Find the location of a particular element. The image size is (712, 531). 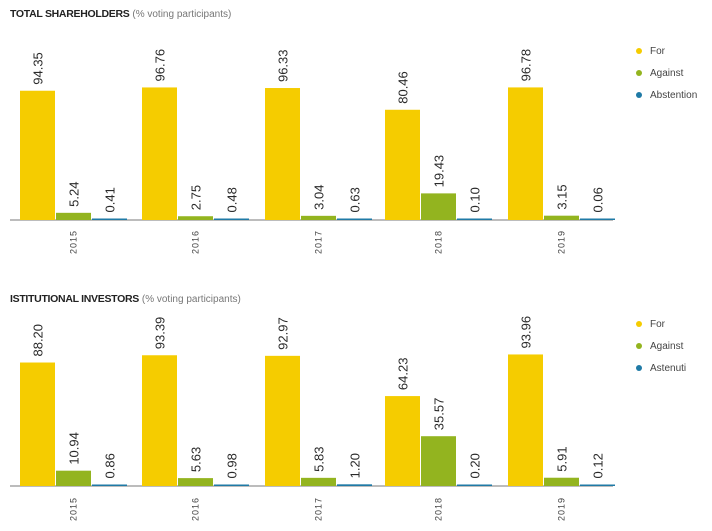

data-label-against-2017: 5.83 is located at coordinates (319, 459).